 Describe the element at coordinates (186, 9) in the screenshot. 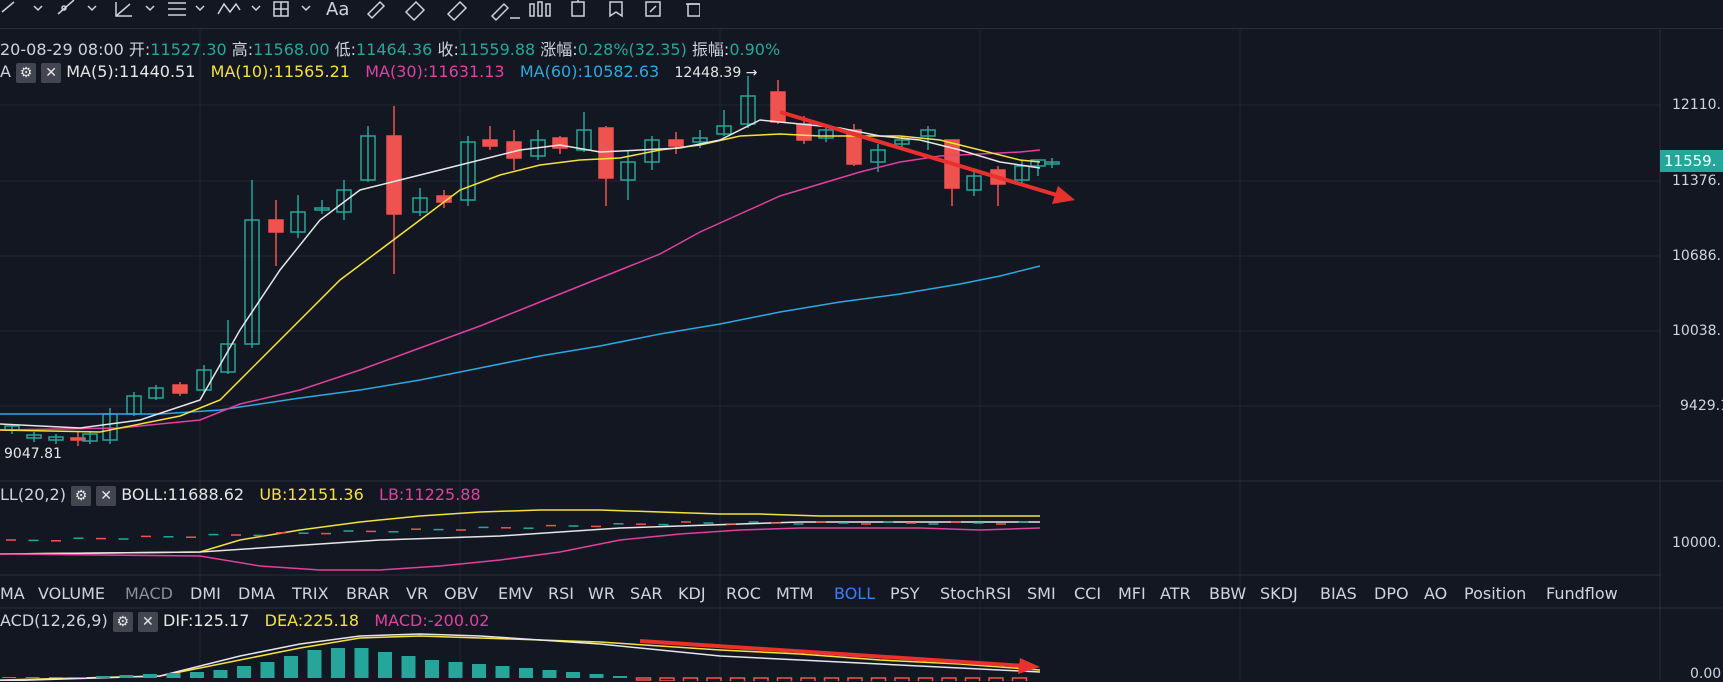

I see `horizontal-lines-icon` at that location.